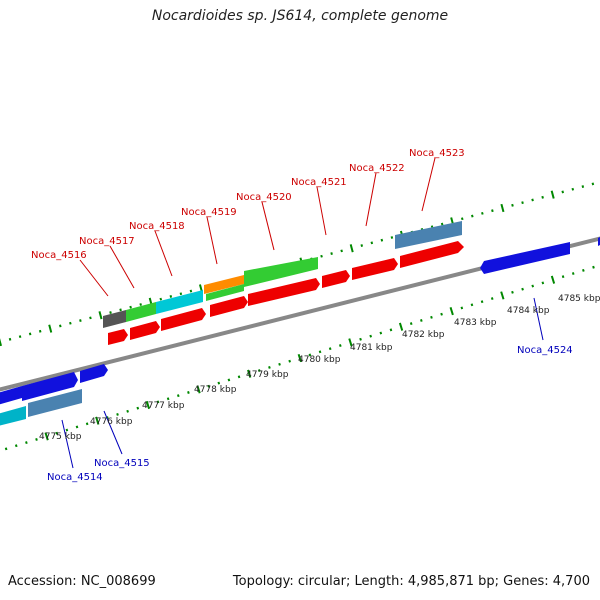 This screenshot has height=600, width=600. Describe the element at coordinates (157, 226) in the screenshot. I see `gene-label-noca-4518: Noca_4518` at that location.